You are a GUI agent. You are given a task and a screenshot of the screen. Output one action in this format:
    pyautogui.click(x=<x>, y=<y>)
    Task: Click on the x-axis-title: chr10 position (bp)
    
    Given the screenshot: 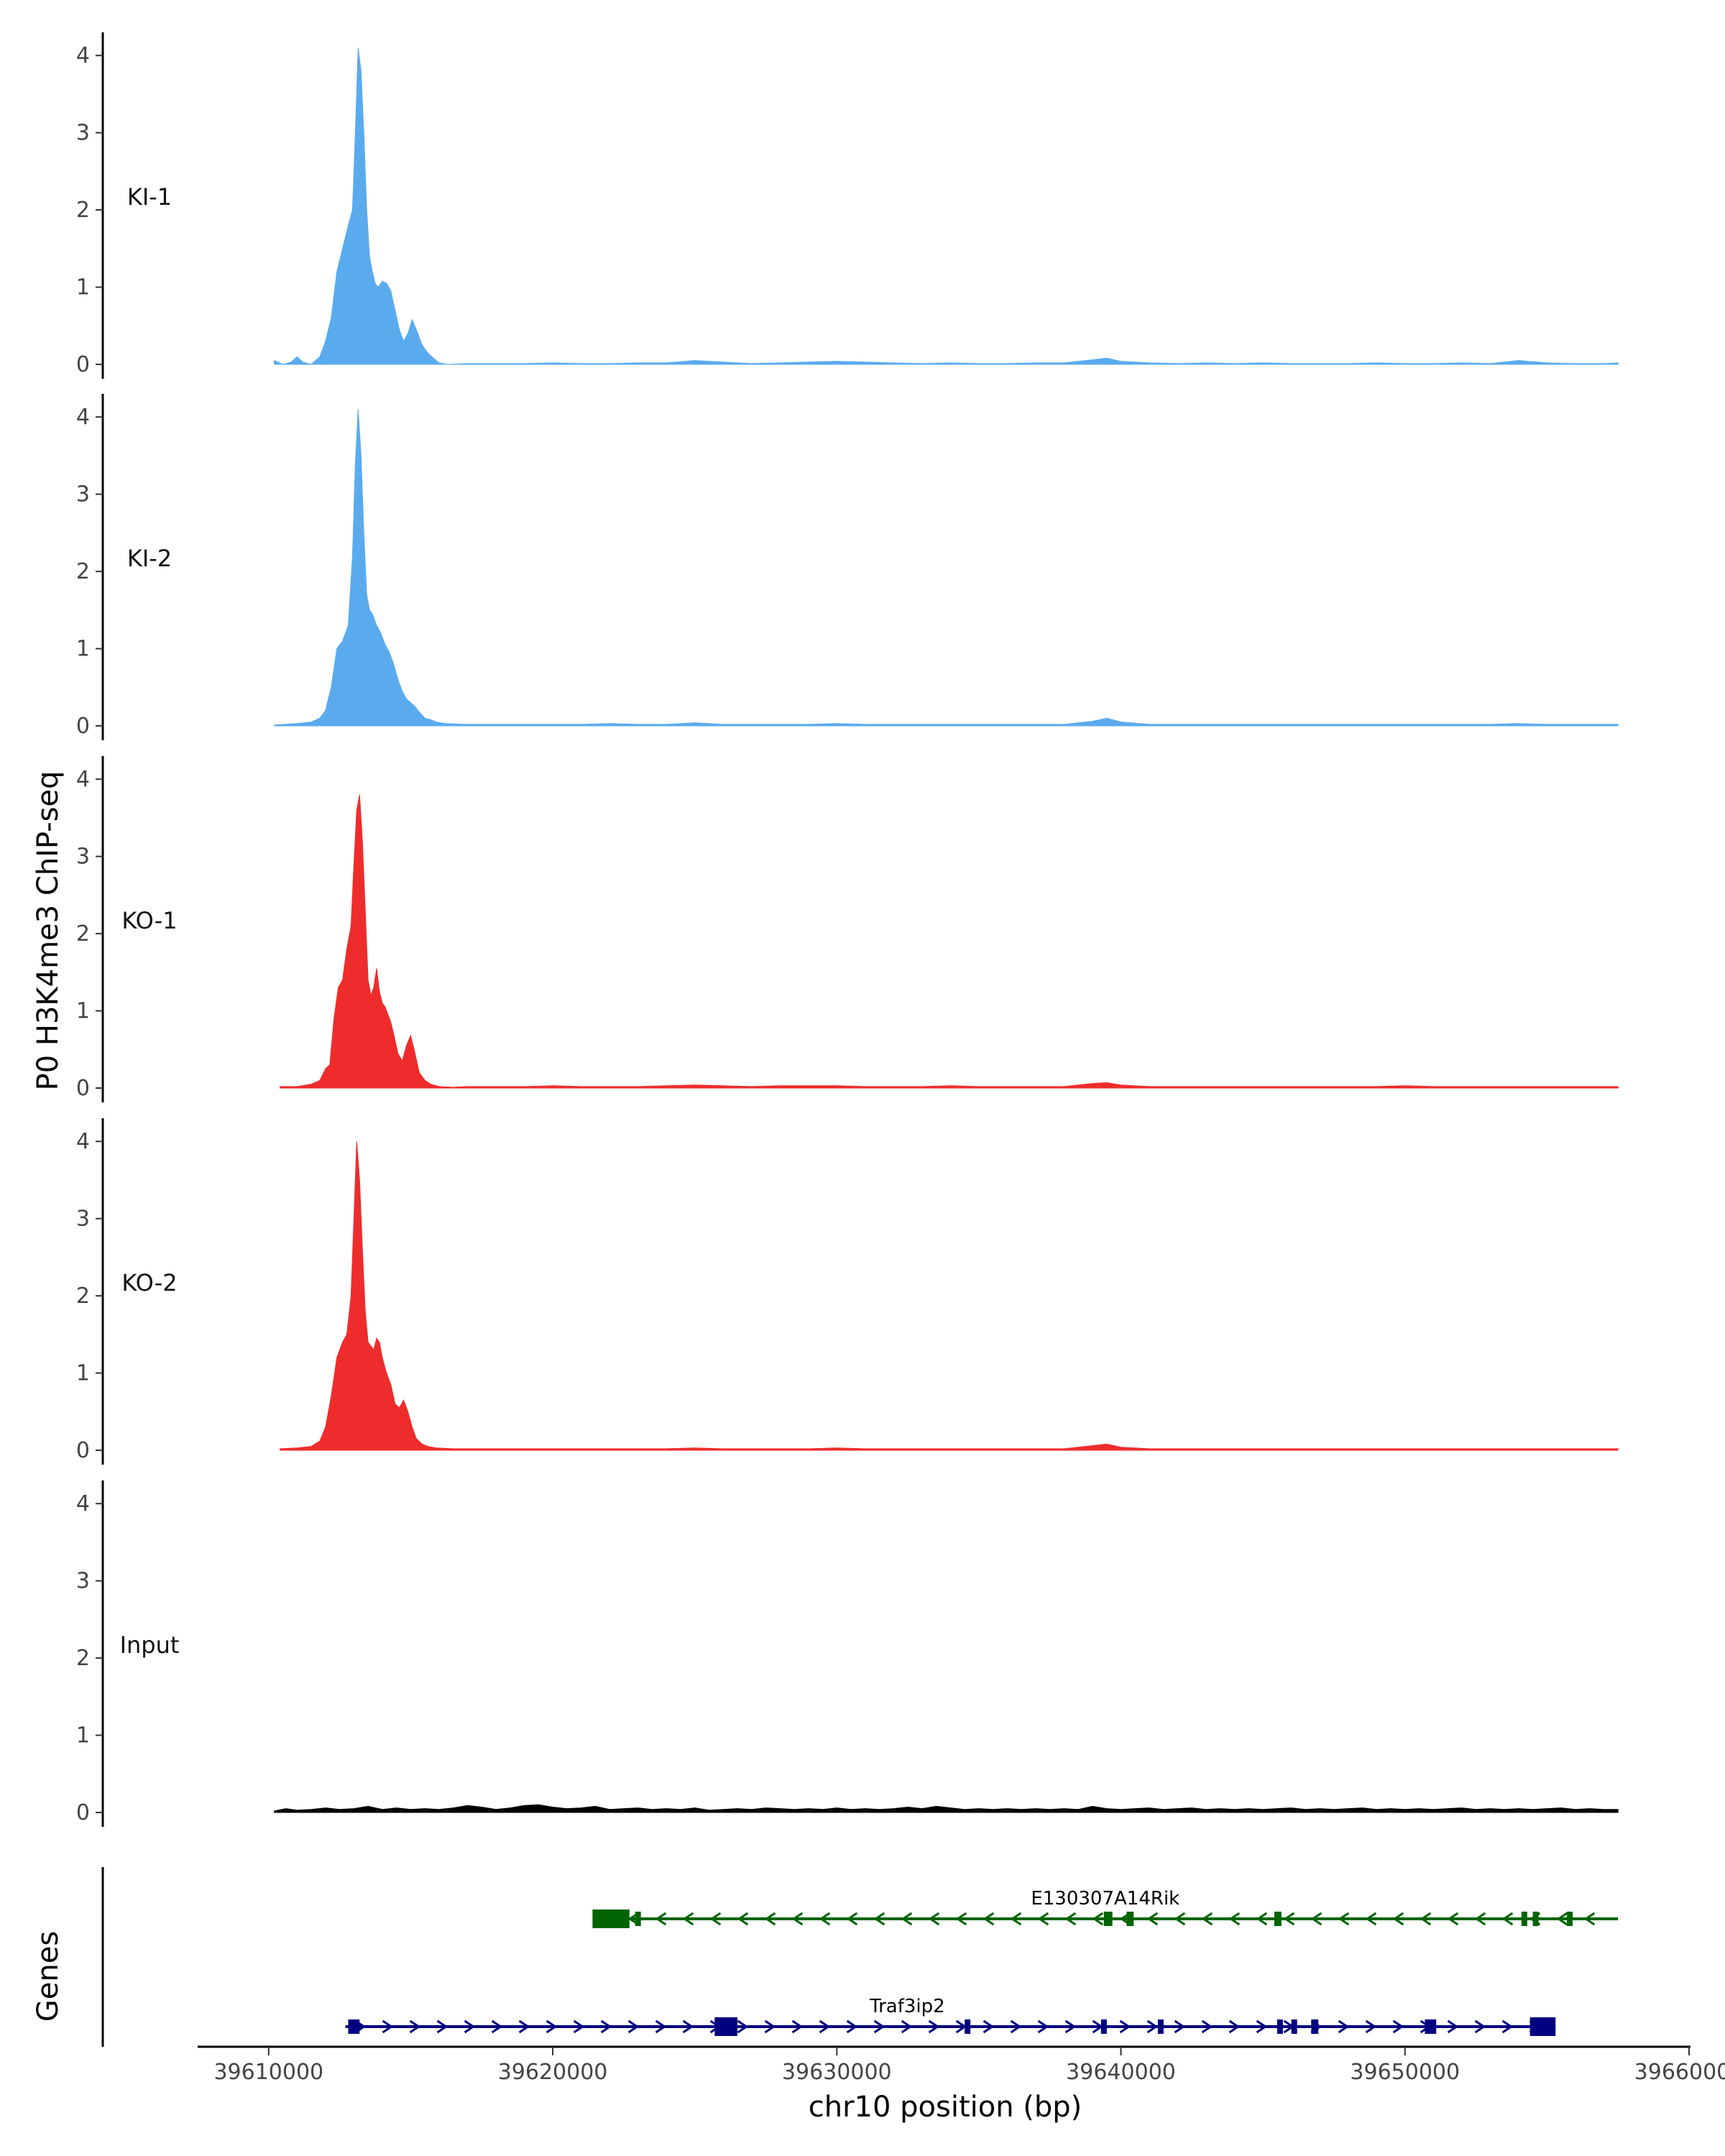 What is the action you would take?
    pyautogui.click(x=945, y=2107)
    